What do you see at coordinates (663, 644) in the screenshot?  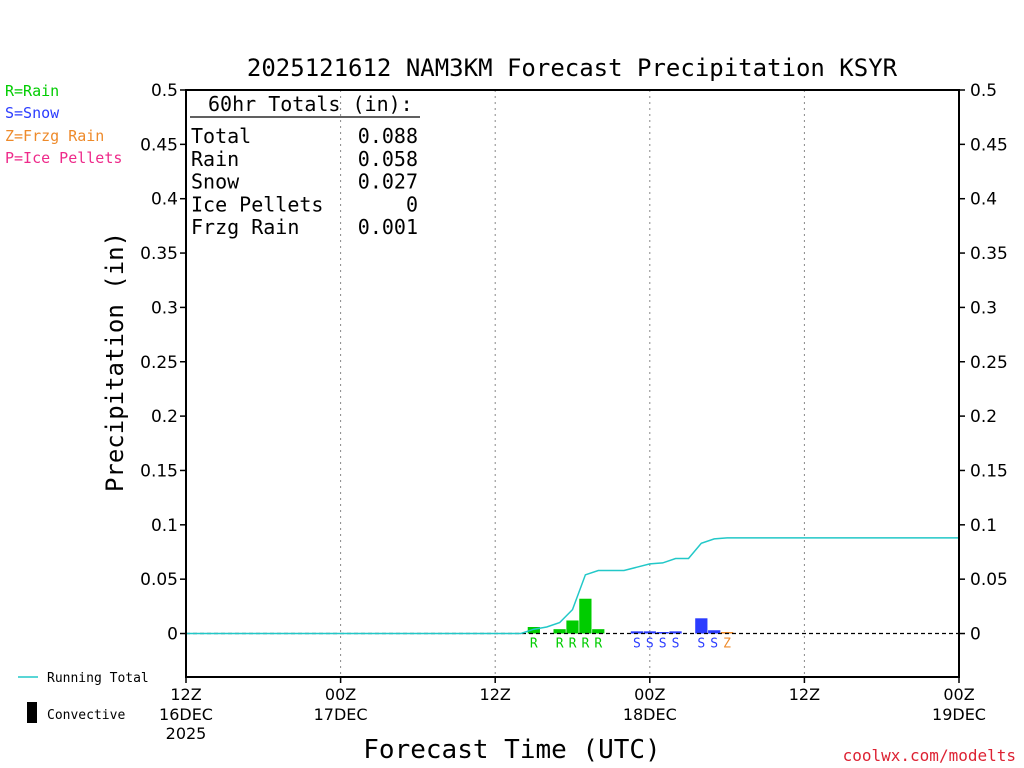 I see `precip-type-label-7: S` at bounding box center [663, 644].